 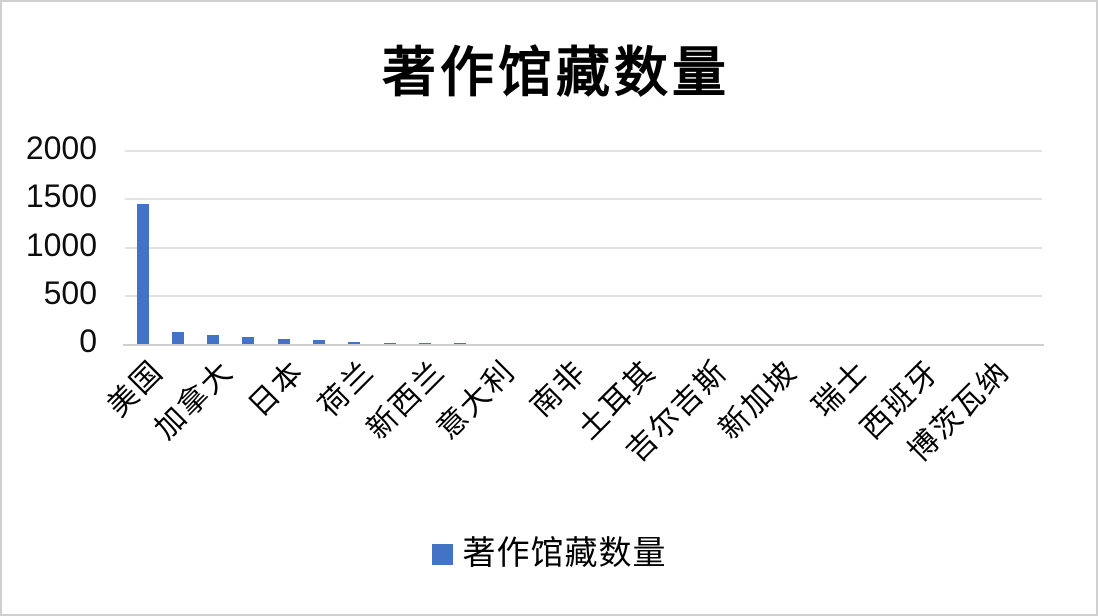 I want to click on y-axis-tick-label: 1500, so click(x=61, y=196).